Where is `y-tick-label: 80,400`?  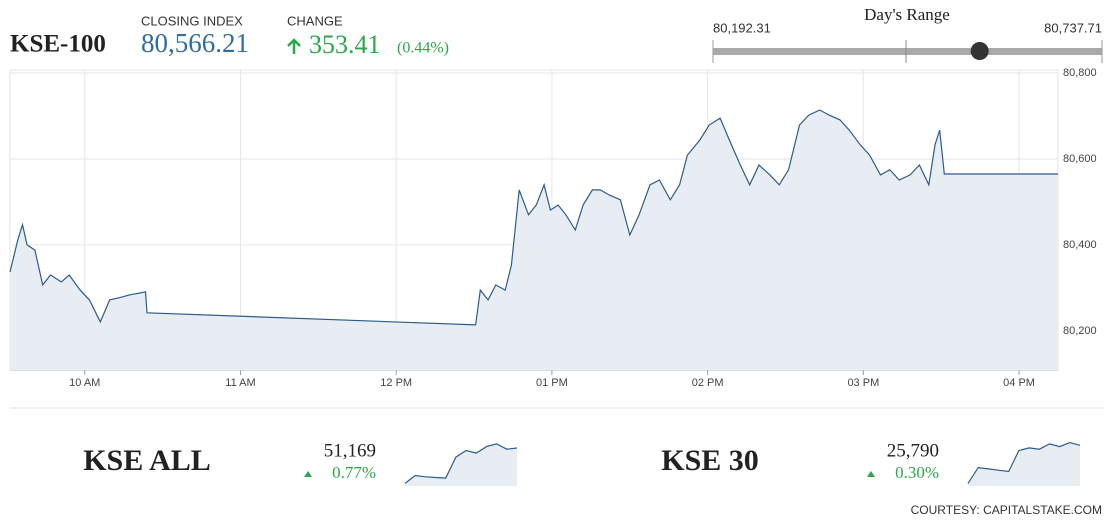 y-tick-label: 80,400 is located at coordinates (1080, 245).